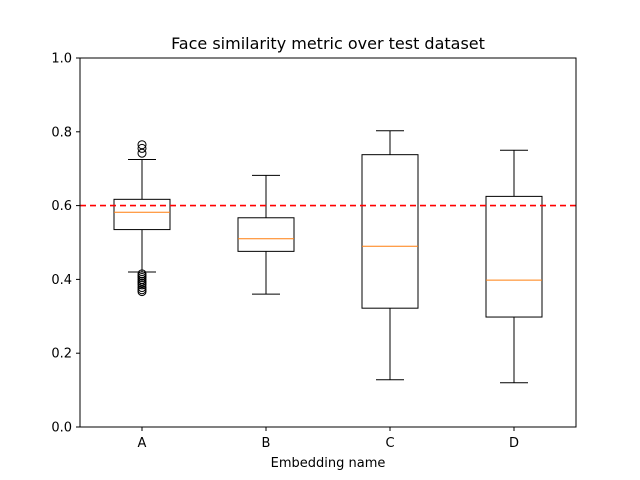  What do you see at coordinates (266, 443) in the screenshot?
I see `x-tick-label: B` at bounding box center [266, 443].